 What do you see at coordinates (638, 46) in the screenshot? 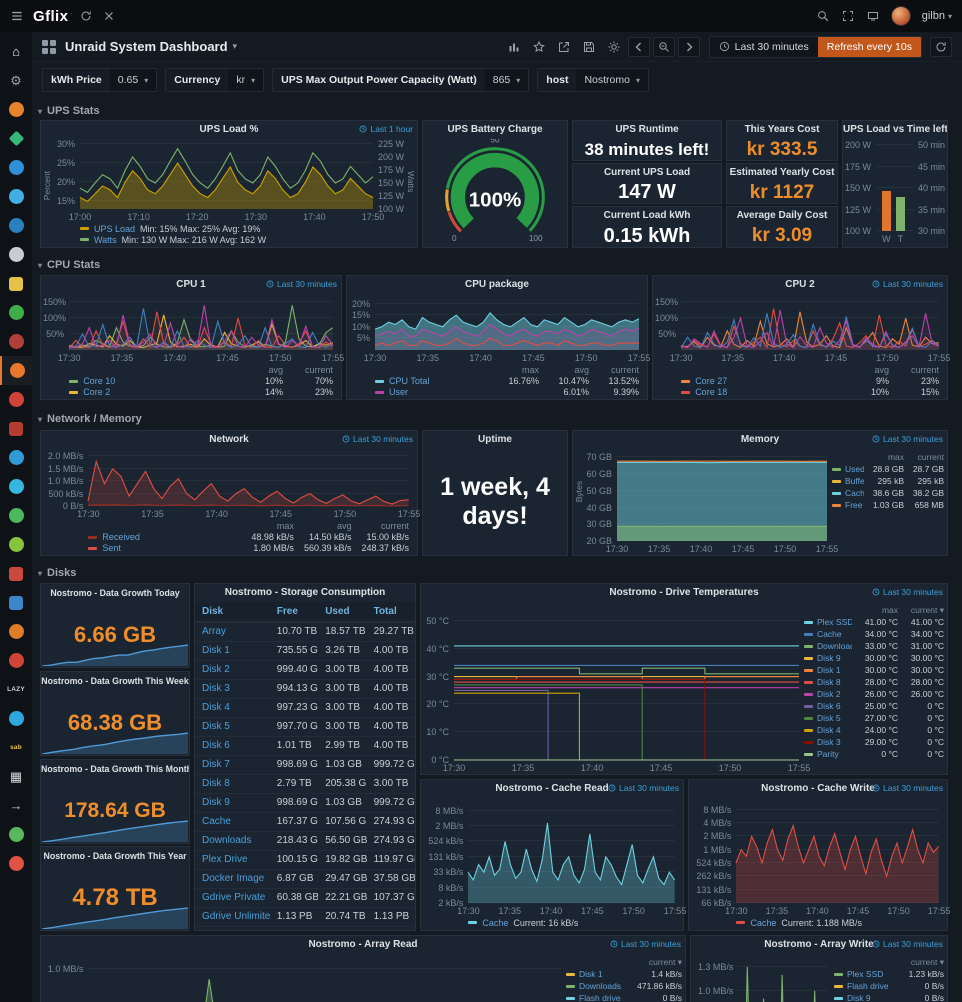
I see `time-back-button` at bounding box center [638, 46].